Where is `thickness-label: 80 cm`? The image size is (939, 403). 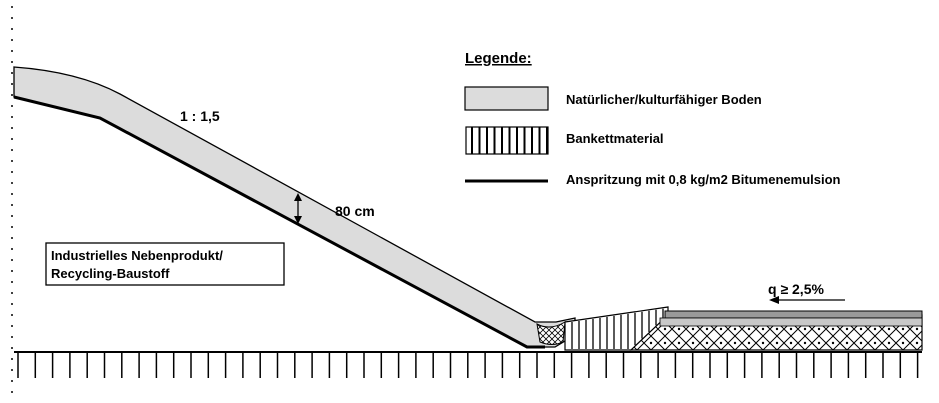 thickness-label: 80 cm is located at coordinates (355, 211).